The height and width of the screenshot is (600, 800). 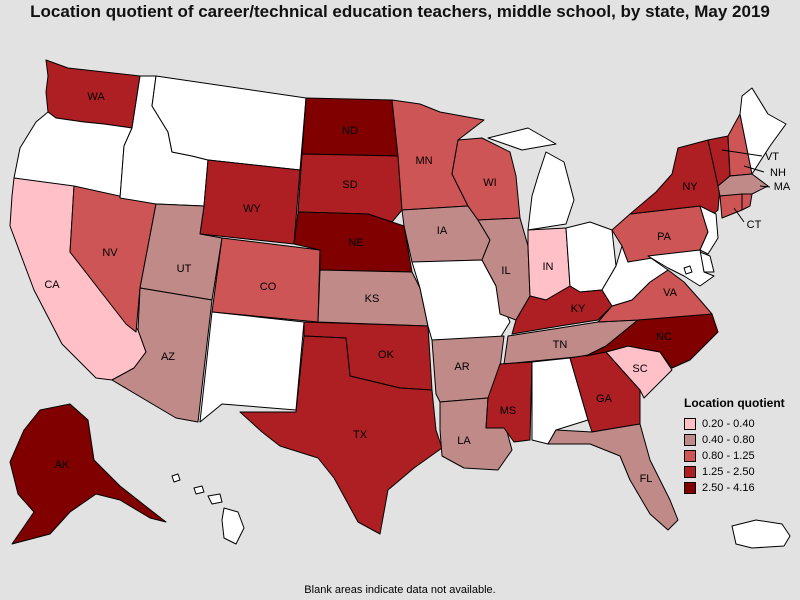 What do you see at coordinates (360, 435) in the screenshot?
I see `label-tx: TX` at bounding box center [360, 435].